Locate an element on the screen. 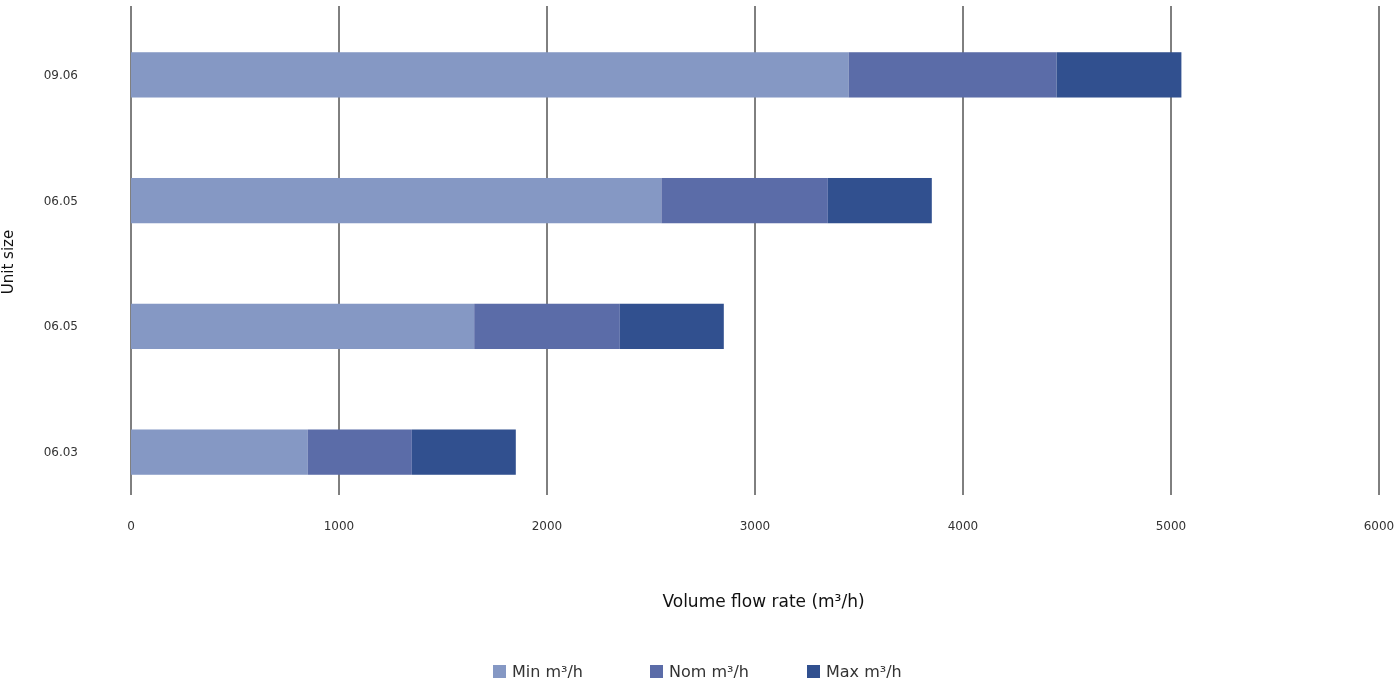  y-tick-label: 09.06 is located at coordinates (60, 74).